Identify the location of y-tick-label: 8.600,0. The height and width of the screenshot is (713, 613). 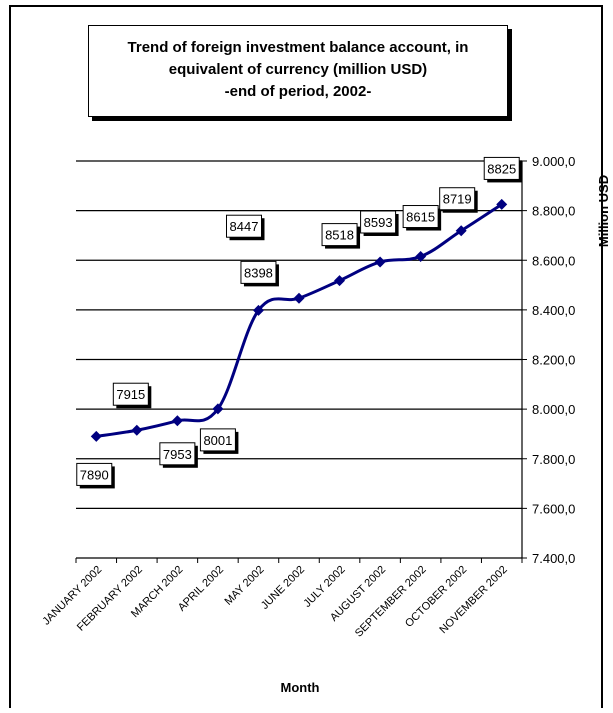
(553, 260).